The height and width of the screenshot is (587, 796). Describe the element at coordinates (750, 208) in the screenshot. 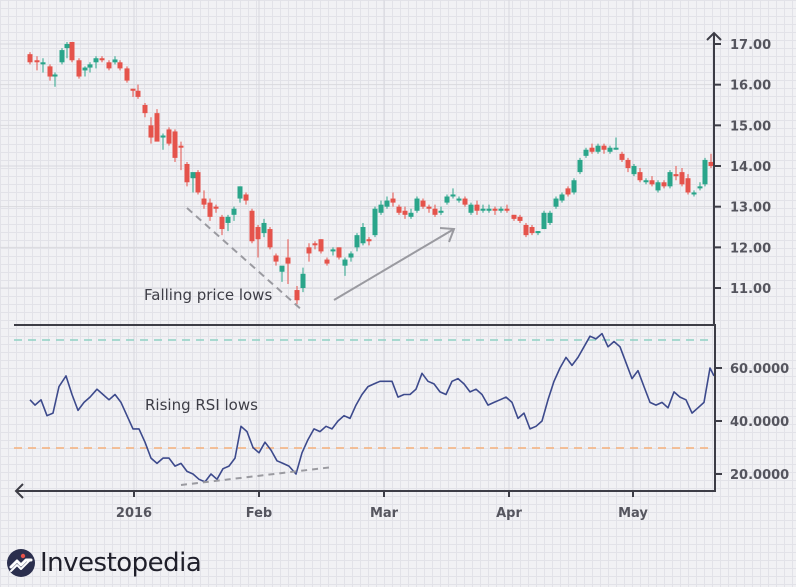

I see `price-tick-label: 13.00` at that location.